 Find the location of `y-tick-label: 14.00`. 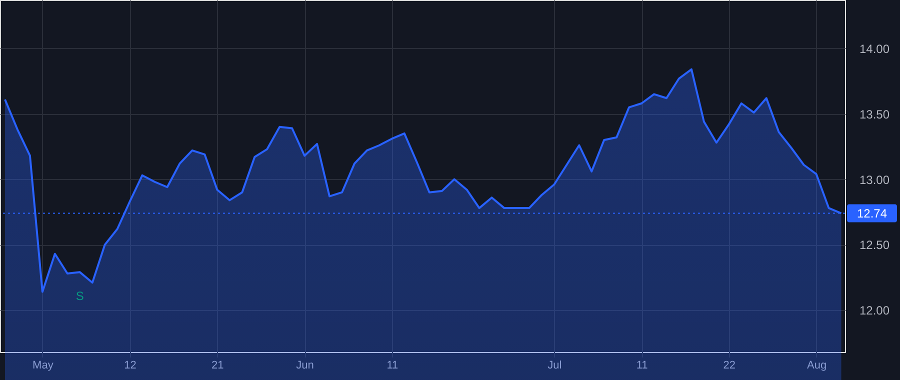

y-tick-label: 14.00 is located at coordinates (875, 49).